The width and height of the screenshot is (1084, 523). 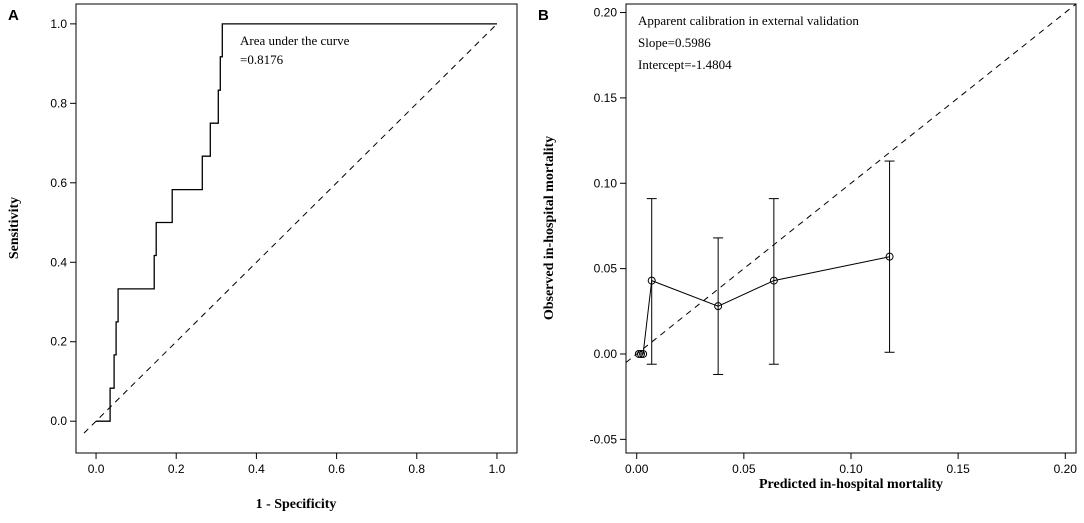 I want to click on panel-b-y-tick-label: 0.05, so click(x=606, y=269).